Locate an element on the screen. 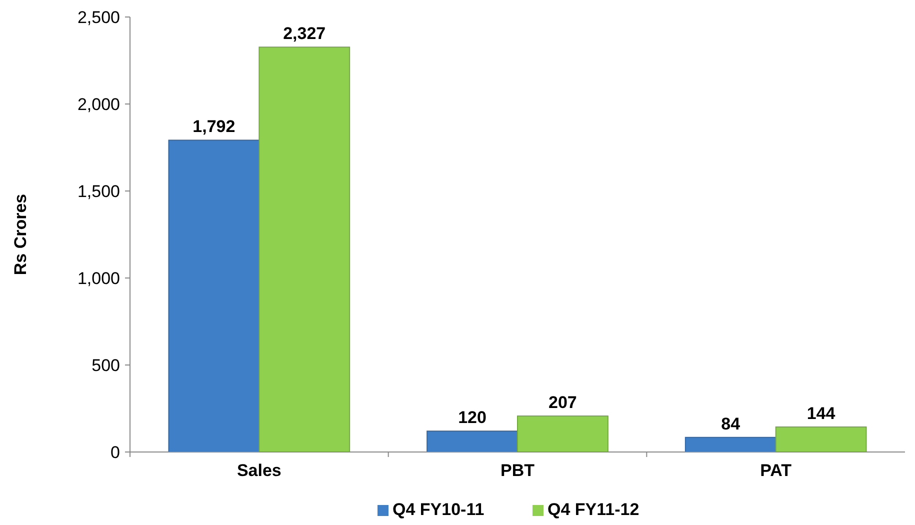 The height and width of the screenshot is (525, 915). y-tick-label: 1,500 is located at coordinates (98, 191).